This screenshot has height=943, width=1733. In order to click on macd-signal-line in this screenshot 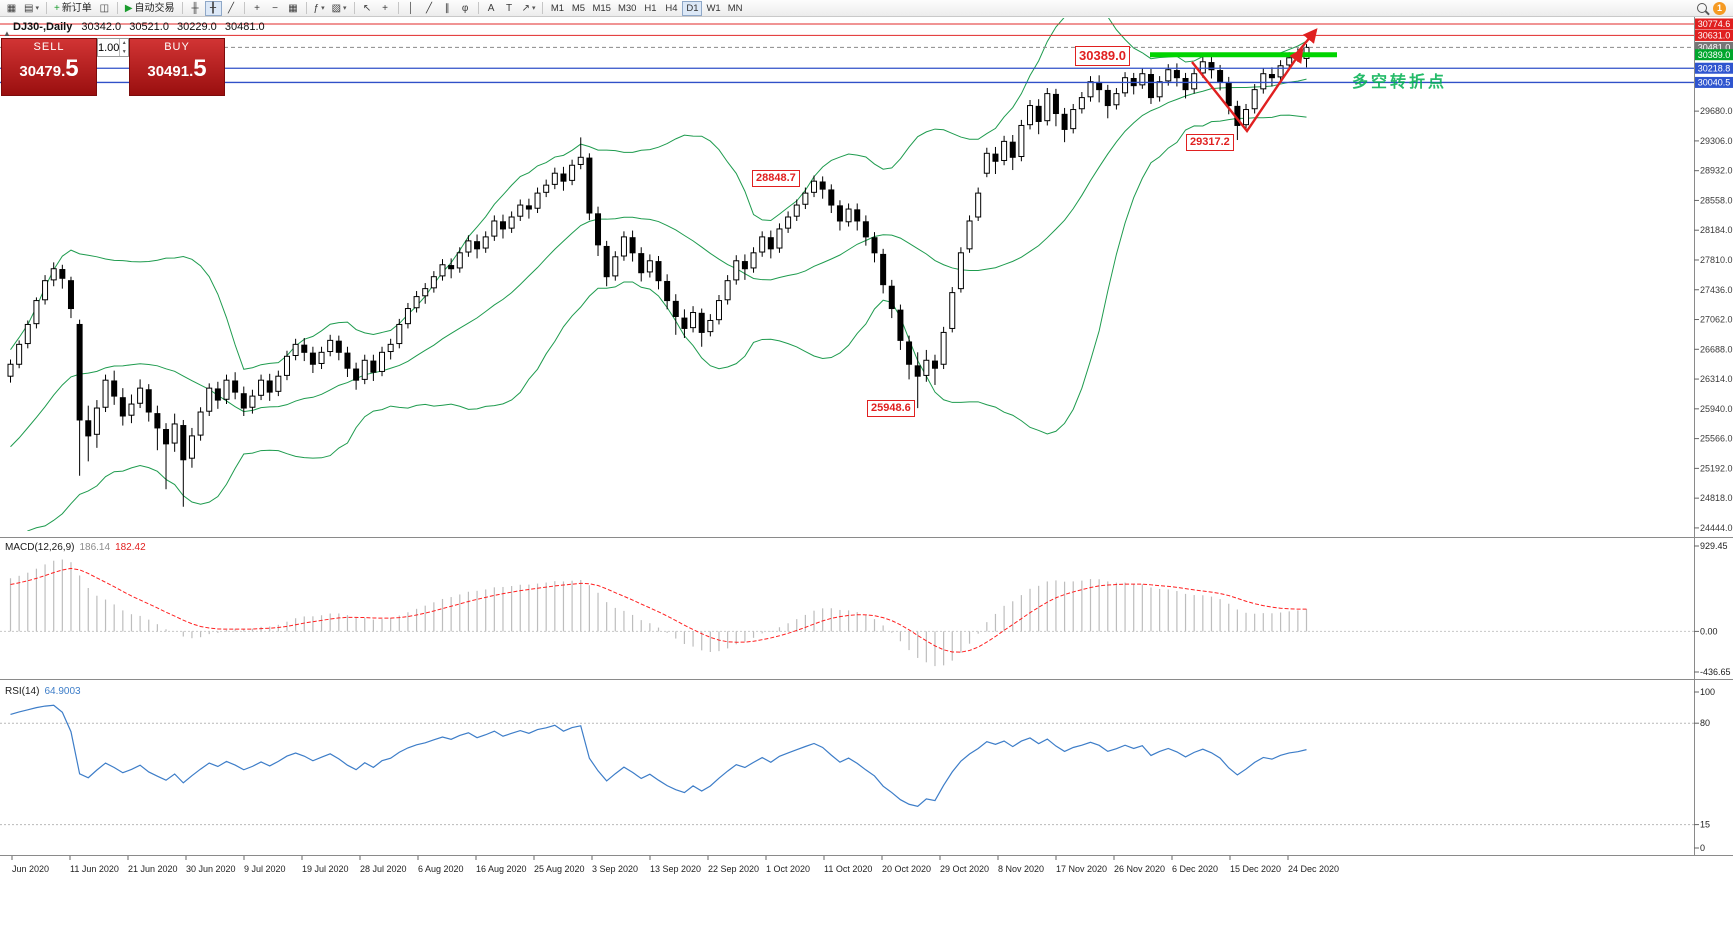, I will do `click(658, 610)`.